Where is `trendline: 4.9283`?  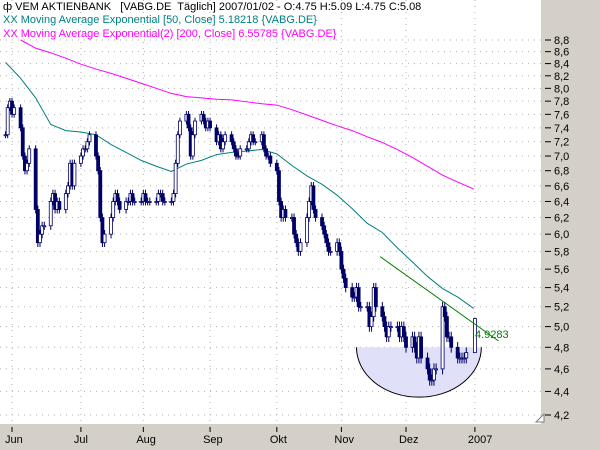
trendline: 4.9283 is located at coordinates (444, 299).